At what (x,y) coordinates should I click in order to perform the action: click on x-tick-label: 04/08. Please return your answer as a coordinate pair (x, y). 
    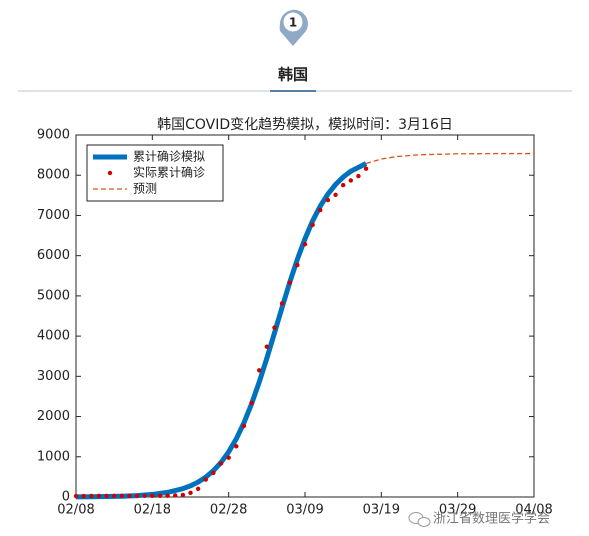
    Looking at the image, I should click on (533, 510).